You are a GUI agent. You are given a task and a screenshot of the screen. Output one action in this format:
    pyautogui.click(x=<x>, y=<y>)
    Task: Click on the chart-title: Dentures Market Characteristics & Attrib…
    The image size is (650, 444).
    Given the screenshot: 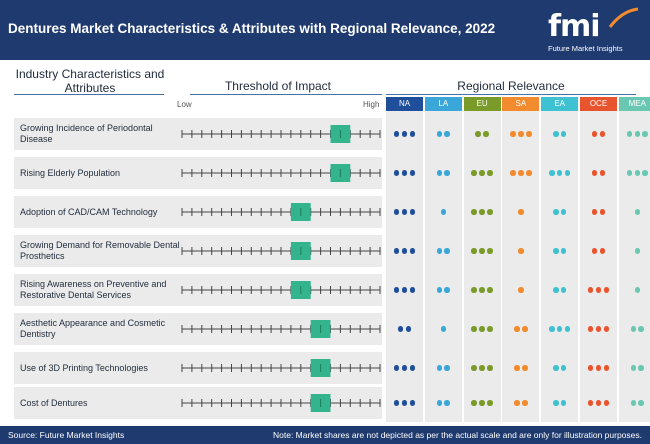 What is the action you would take?
    pyautogui.click(x=252, y=28)
    